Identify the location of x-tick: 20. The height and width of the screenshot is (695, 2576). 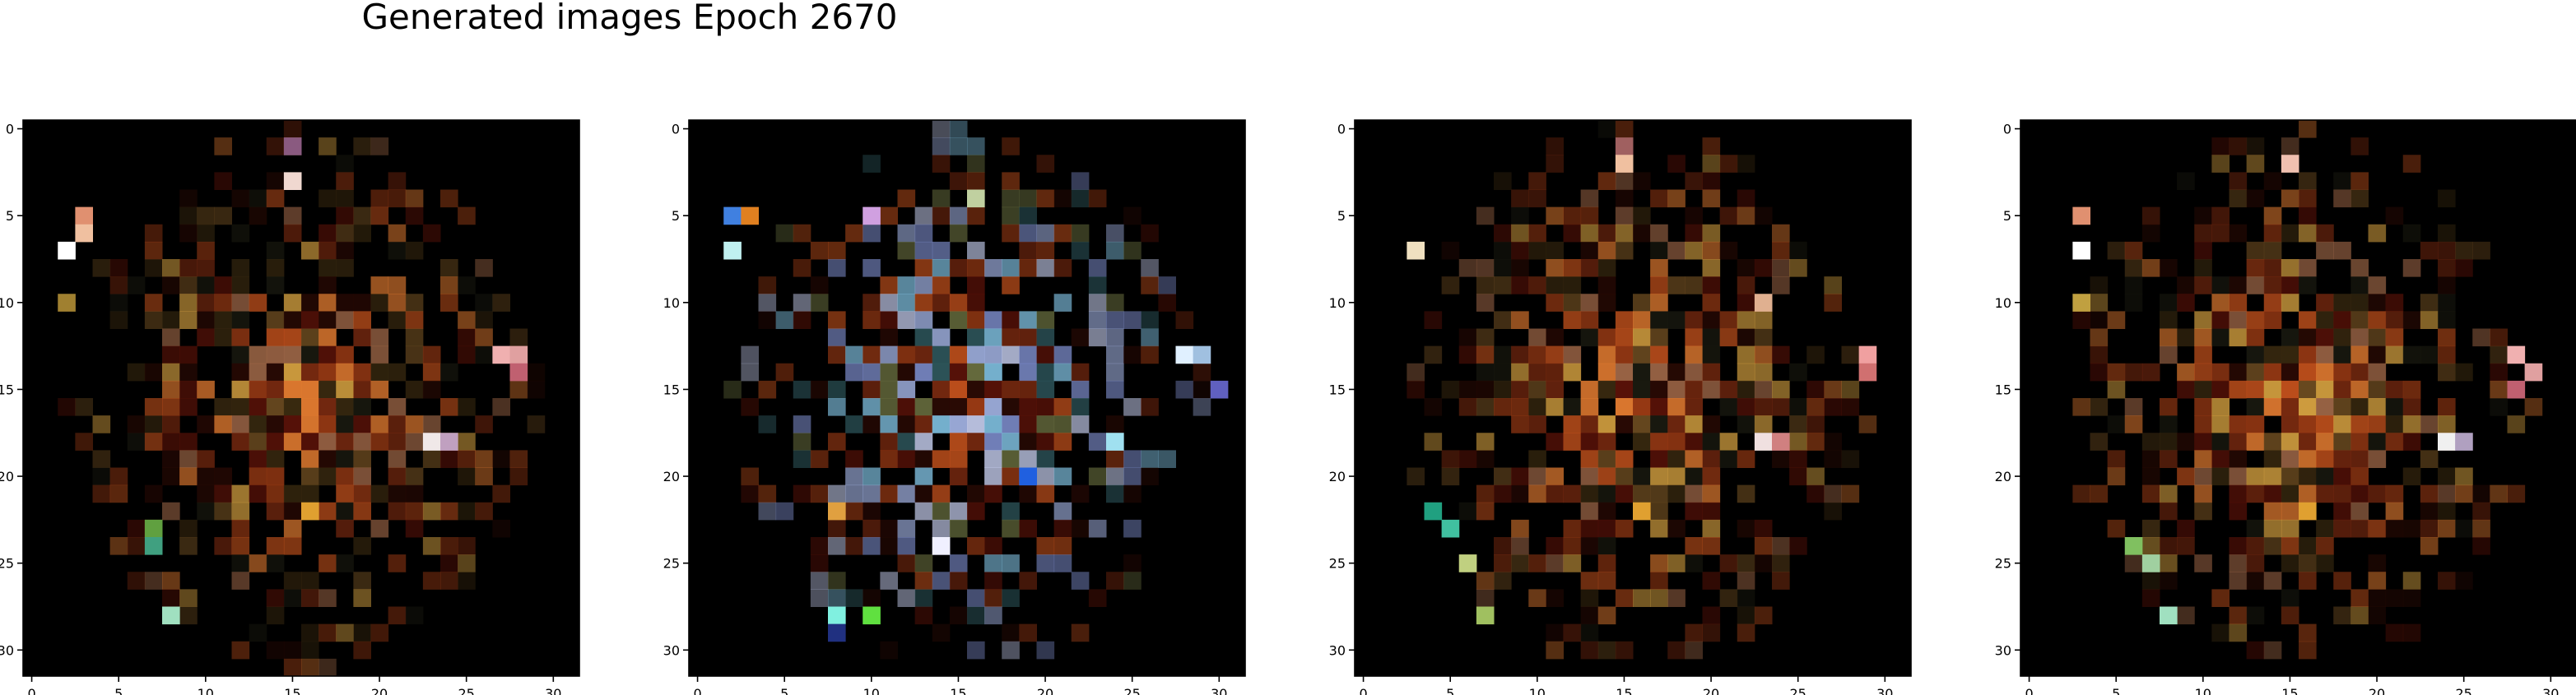
(1045, 685).